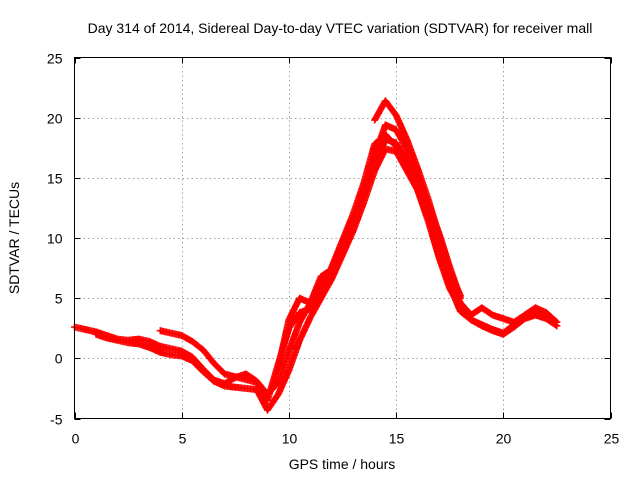  What do you see at coordinates (59, 299) in the screenshot?
I see `y-tick-label: 5` at bounding box center [59, 299].